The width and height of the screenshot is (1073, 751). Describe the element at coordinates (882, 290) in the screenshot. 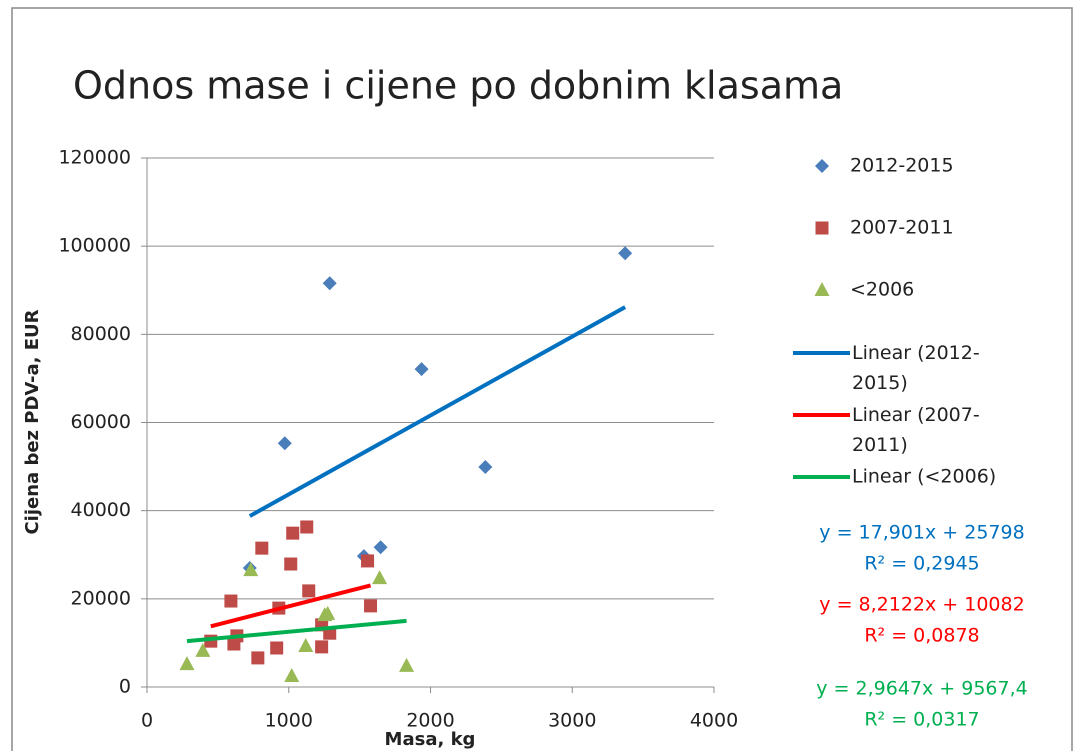

I see `legend-label: <2006` at that location.